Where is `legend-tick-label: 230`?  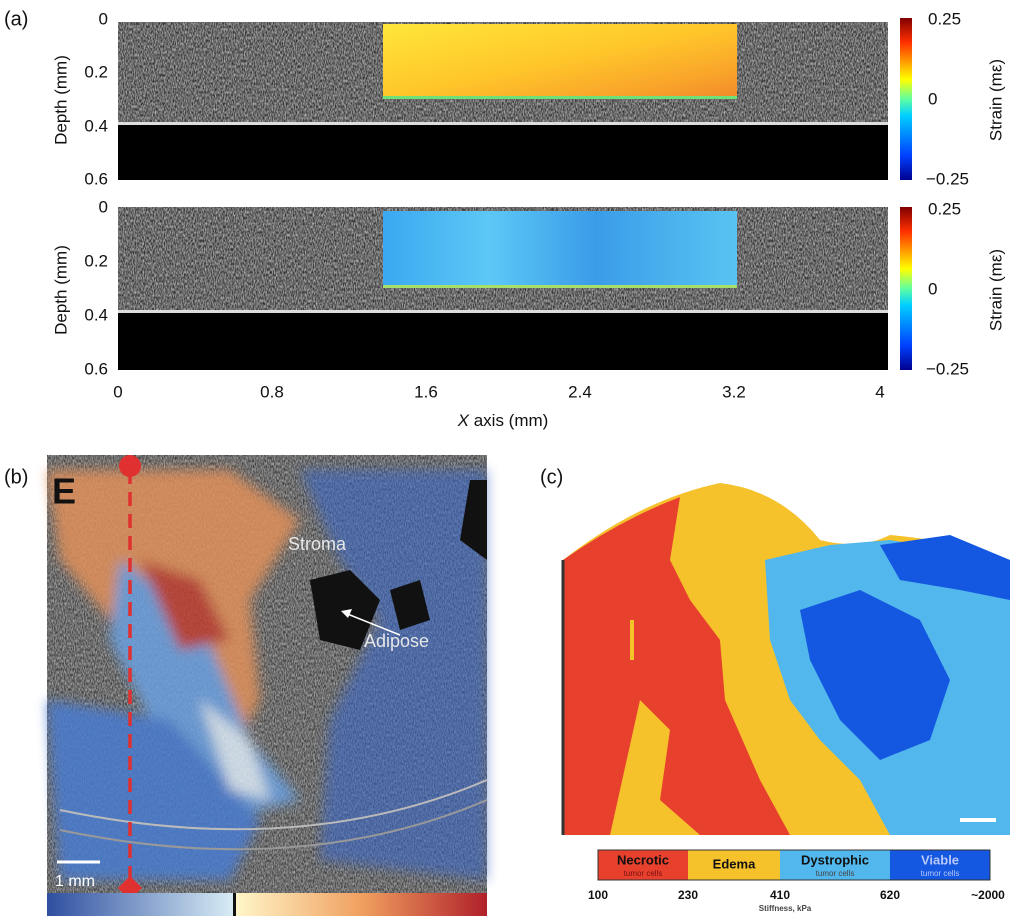 legend-tick-label: 230 is located at coordinates (688, 895).